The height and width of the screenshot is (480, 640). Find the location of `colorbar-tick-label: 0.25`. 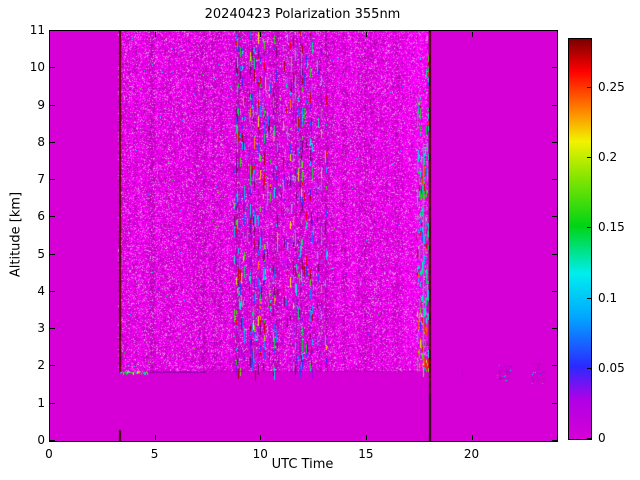

colorbar-tick-label: 0.25 is located at coordinates (611, 87).